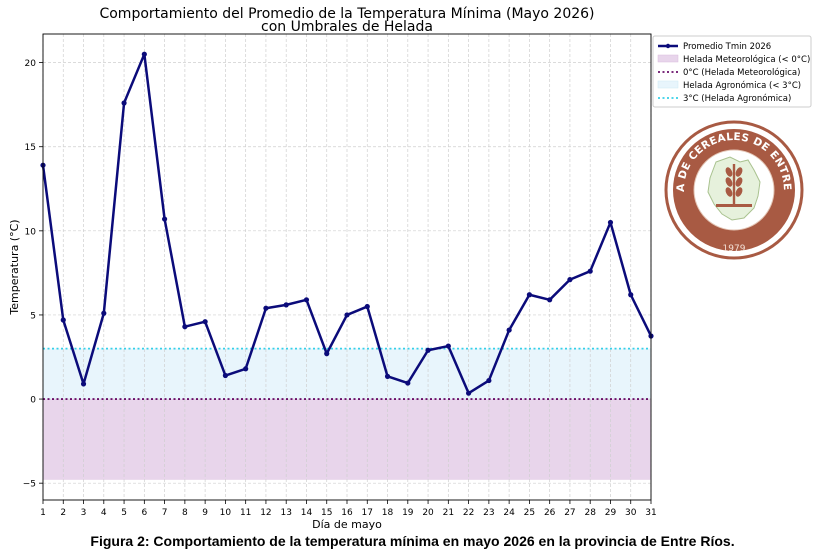 The width and height of the screenshot is (825, 557). What do you see at coordinates (33, 401) in the screenshot?
I see `y-tick-label: 0` at bounding box center [33, 401].